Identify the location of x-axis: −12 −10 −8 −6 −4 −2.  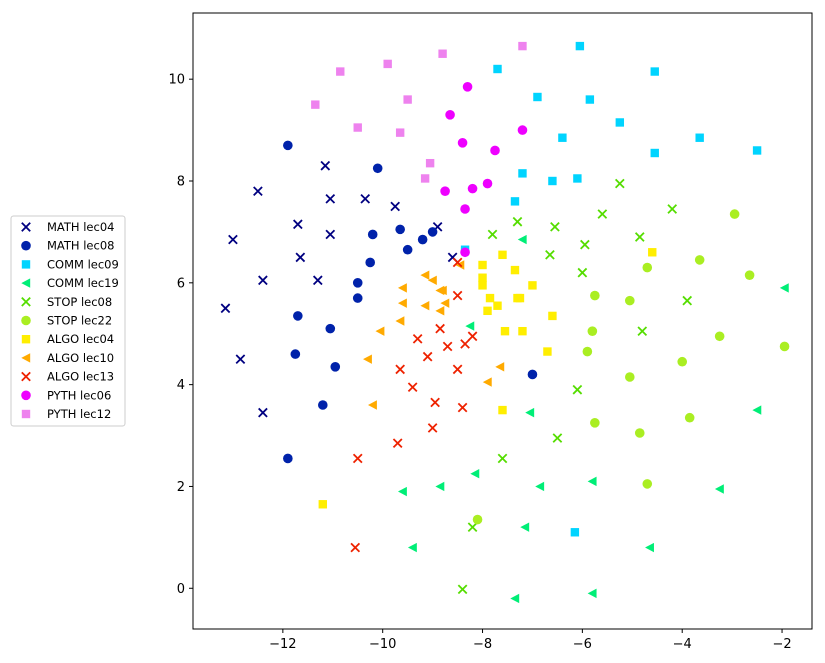
(530, 640).